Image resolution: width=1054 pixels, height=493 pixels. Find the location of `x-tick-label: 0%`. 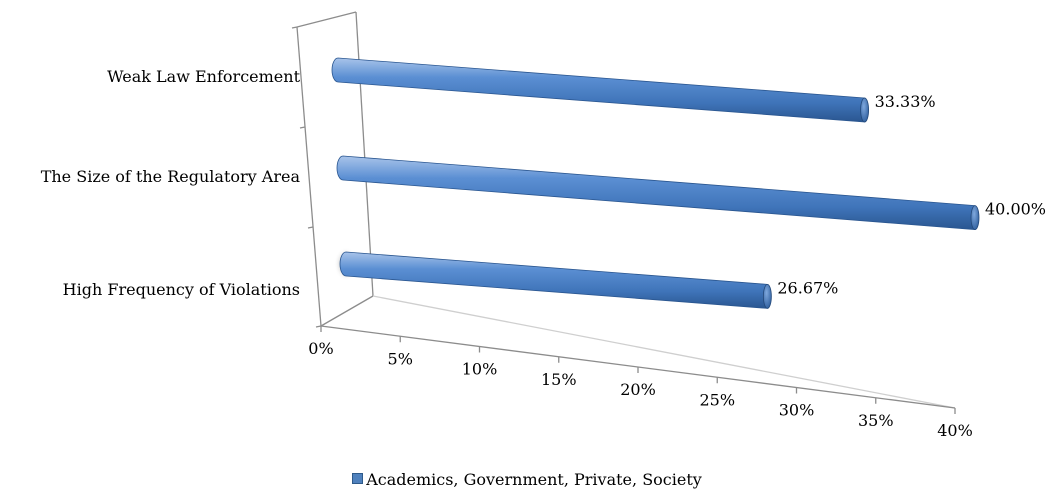

x-tick-label: 0% is located at coordinates (320, 348).